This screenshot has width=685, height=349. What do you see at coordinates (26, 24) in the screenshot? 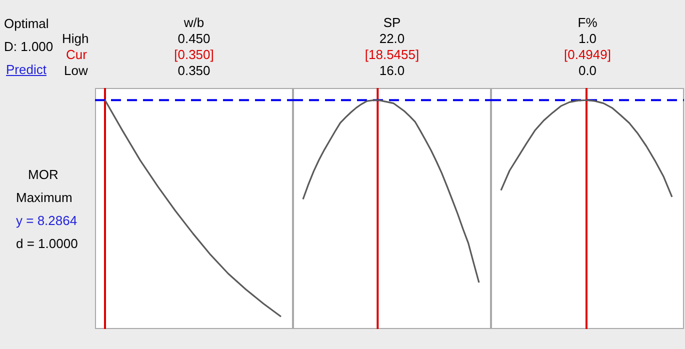
I see `text: Optimal` at bounding box center [26, 24].